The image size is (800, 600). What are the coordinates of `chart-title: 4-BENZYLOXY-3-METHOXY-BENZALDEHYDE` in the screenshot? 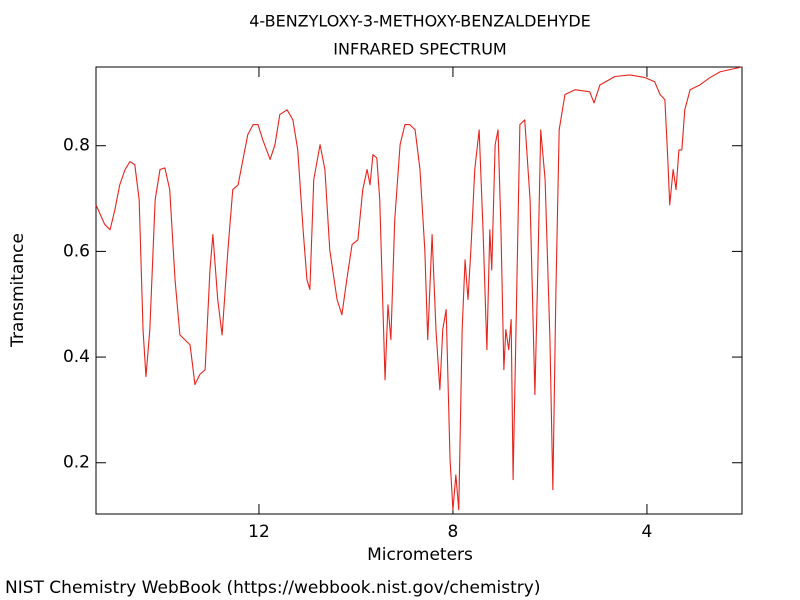 It's located at (420, 21).